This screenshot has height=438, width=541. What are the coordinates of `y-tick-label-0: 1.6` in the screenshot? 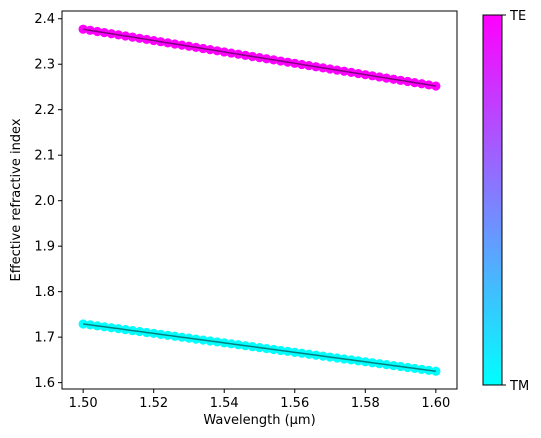 It's located at (44, 383).